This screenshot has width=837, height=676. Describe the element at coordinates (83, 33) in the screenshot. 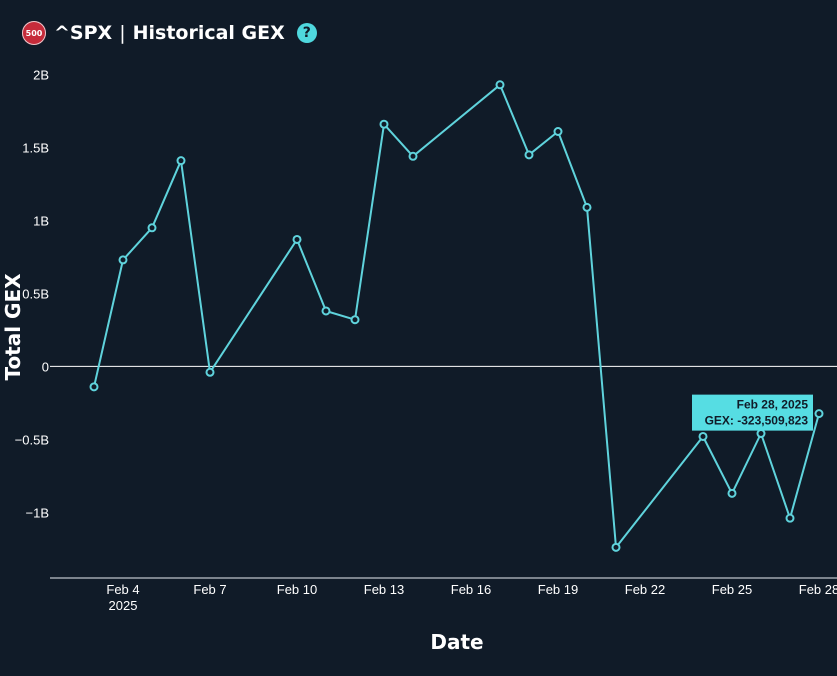

I see `ticker-label: ^SPX` at that location.